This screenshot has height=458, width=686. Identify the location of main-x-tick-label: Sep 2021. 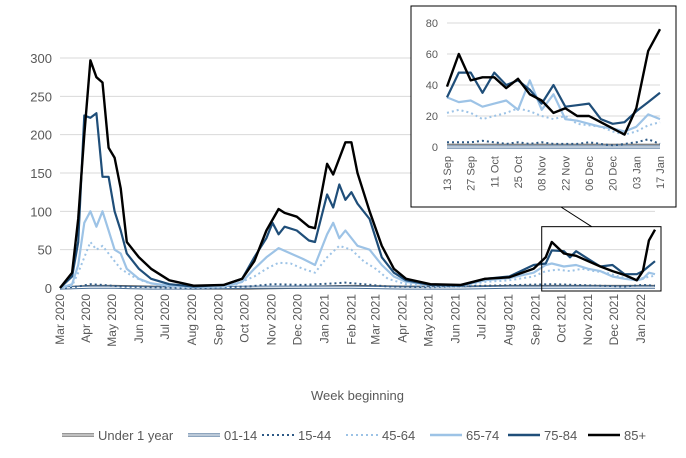
(535, 320).